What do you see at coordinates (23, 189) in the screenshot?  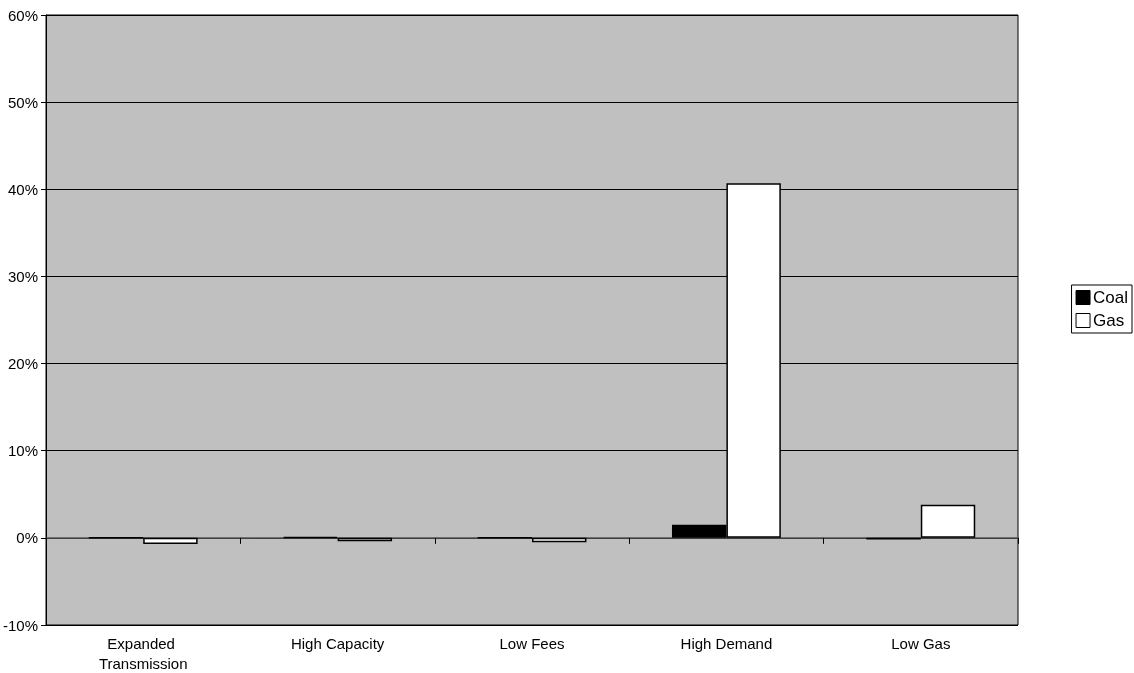 I see `y-tick-label: 40%` at bounding box center [23, 189].